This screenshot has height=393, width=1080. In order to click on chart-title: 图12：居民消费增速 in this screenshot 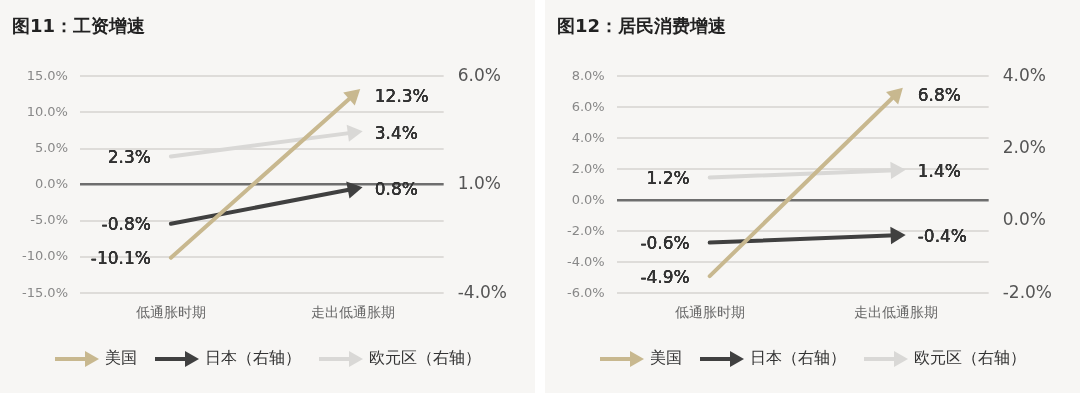, I will do `click(642, 26)`.